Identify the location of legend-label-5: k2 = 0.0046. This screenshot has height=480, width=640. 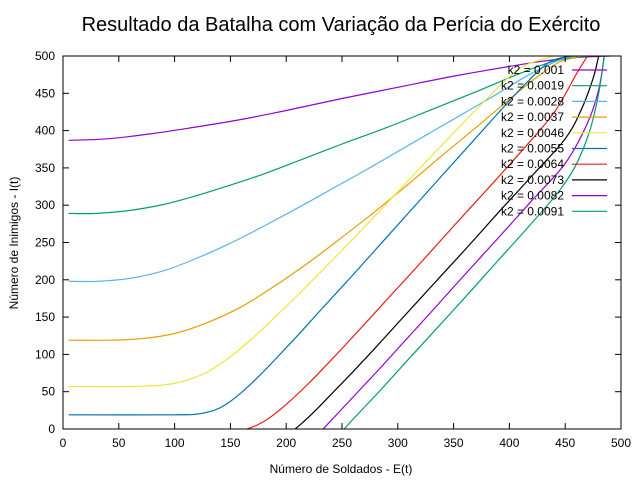
(532, 133).